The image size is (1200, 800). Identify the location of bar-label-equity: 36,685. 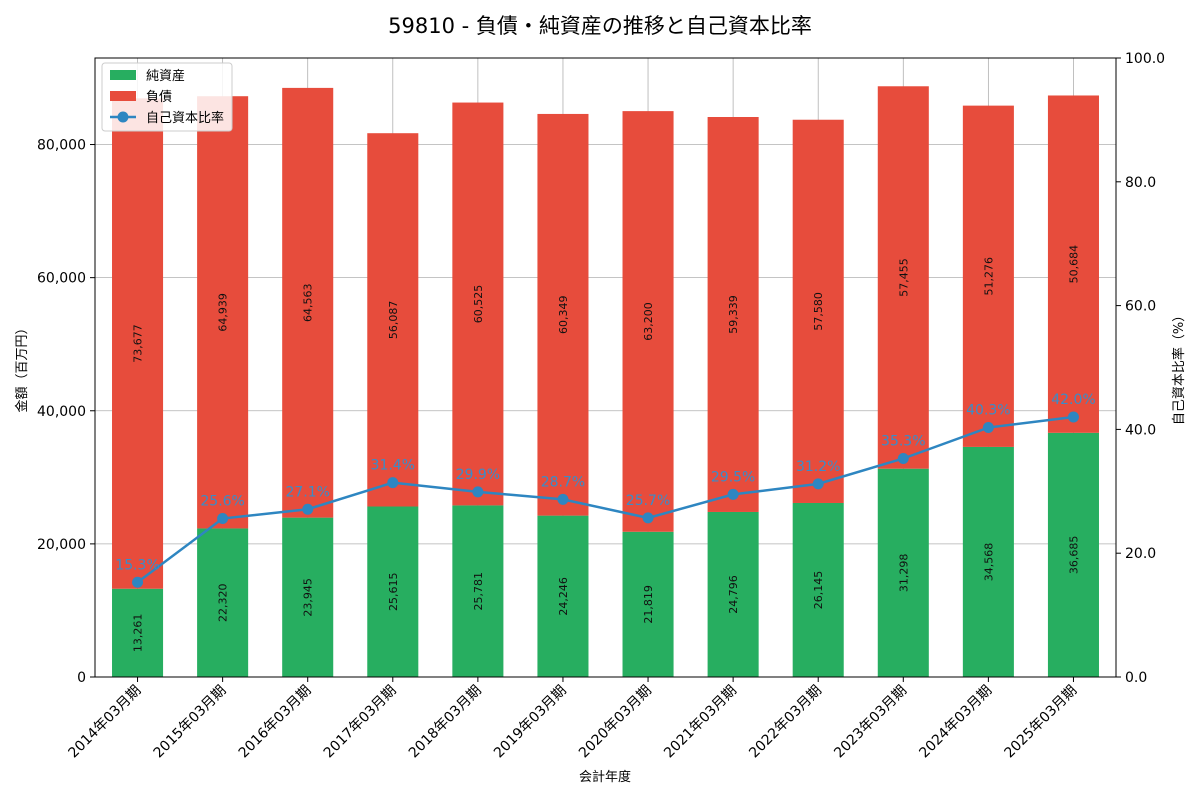
(1073, 555).